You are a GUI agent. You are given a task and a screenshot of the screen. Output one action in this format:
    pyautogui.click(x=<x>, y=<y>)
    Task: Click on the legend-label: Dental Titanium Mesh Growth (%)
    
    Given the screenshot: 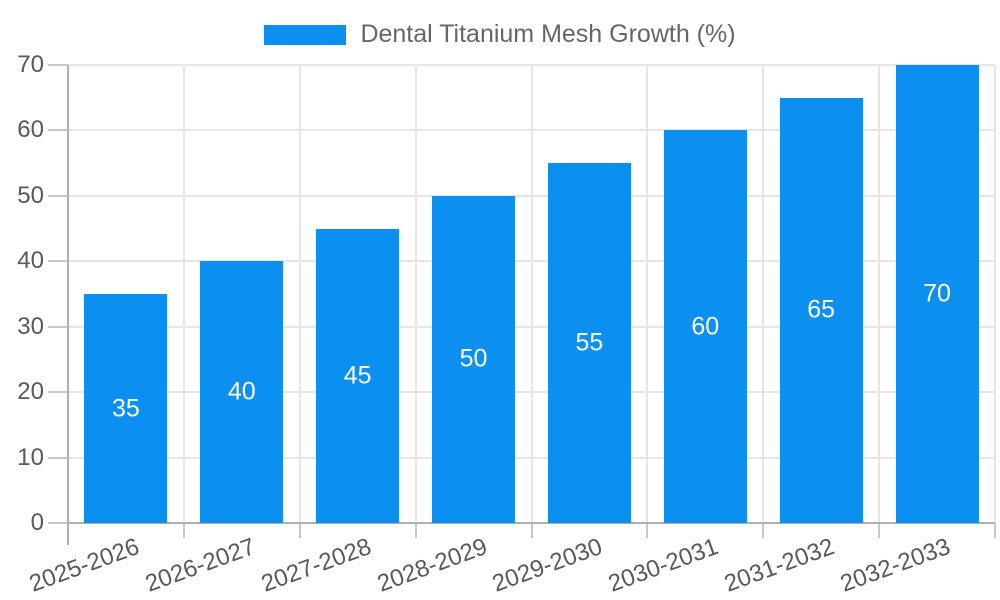 What is the action you would take?
    pyautogui.click(x=548, y=34)
    